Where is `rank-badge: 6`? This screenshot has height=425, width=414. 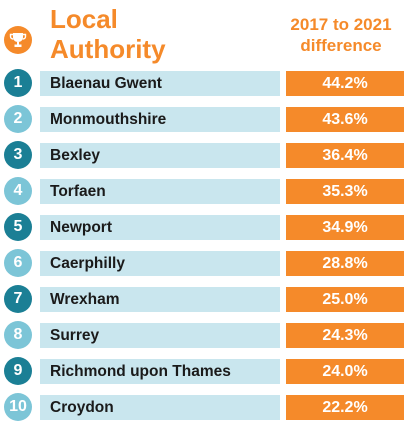 rank-badge: 6 is located at coordinates (18, 263).